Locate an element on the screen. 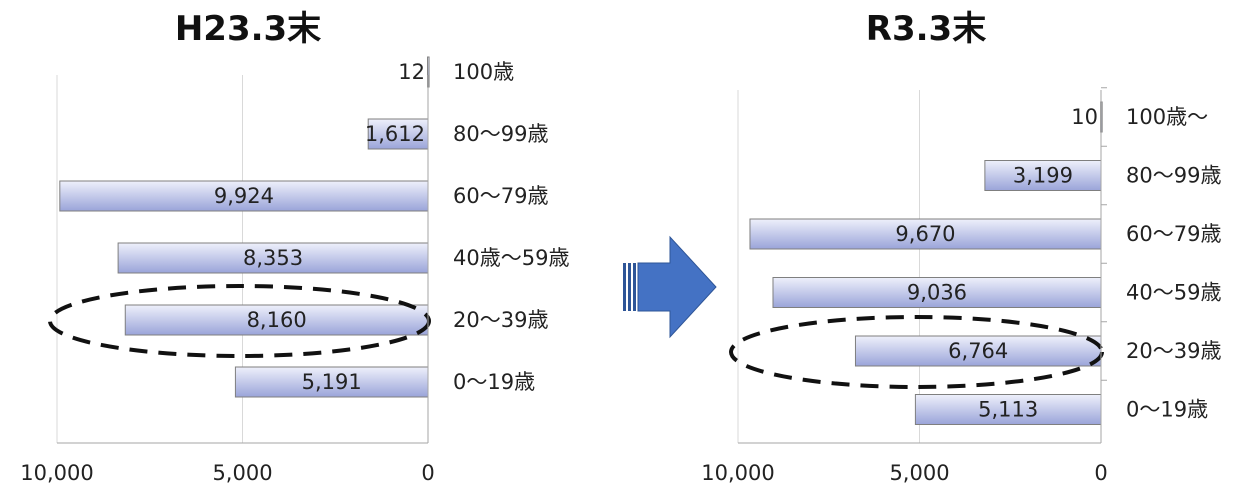 The image size is (1258, 492). category-label: 40歳～59歳 is located at coordinates (511, 258).